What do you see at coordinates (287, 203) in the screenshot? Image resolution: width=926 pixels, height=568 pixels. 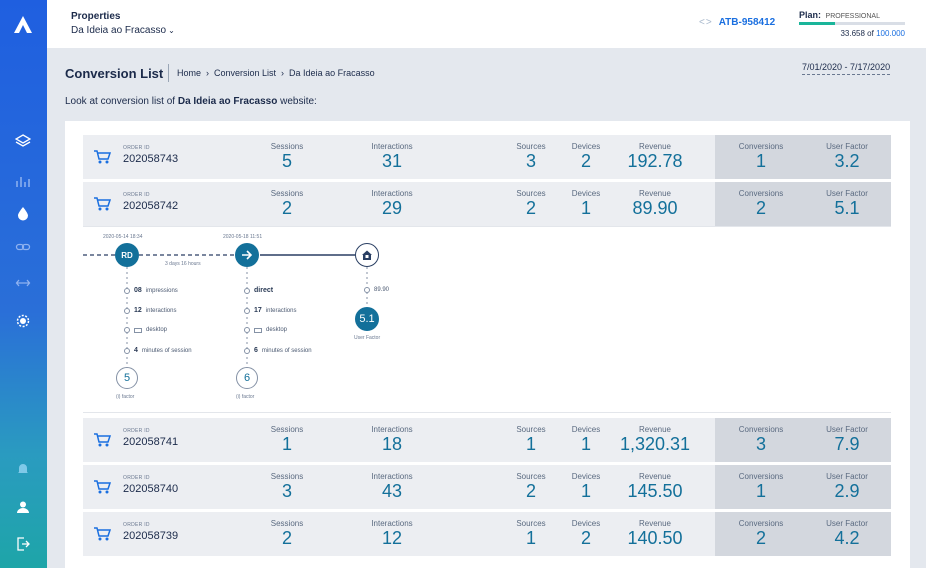 I see `sessions-metric: Sessions 2` at bounding box center [287, 203].